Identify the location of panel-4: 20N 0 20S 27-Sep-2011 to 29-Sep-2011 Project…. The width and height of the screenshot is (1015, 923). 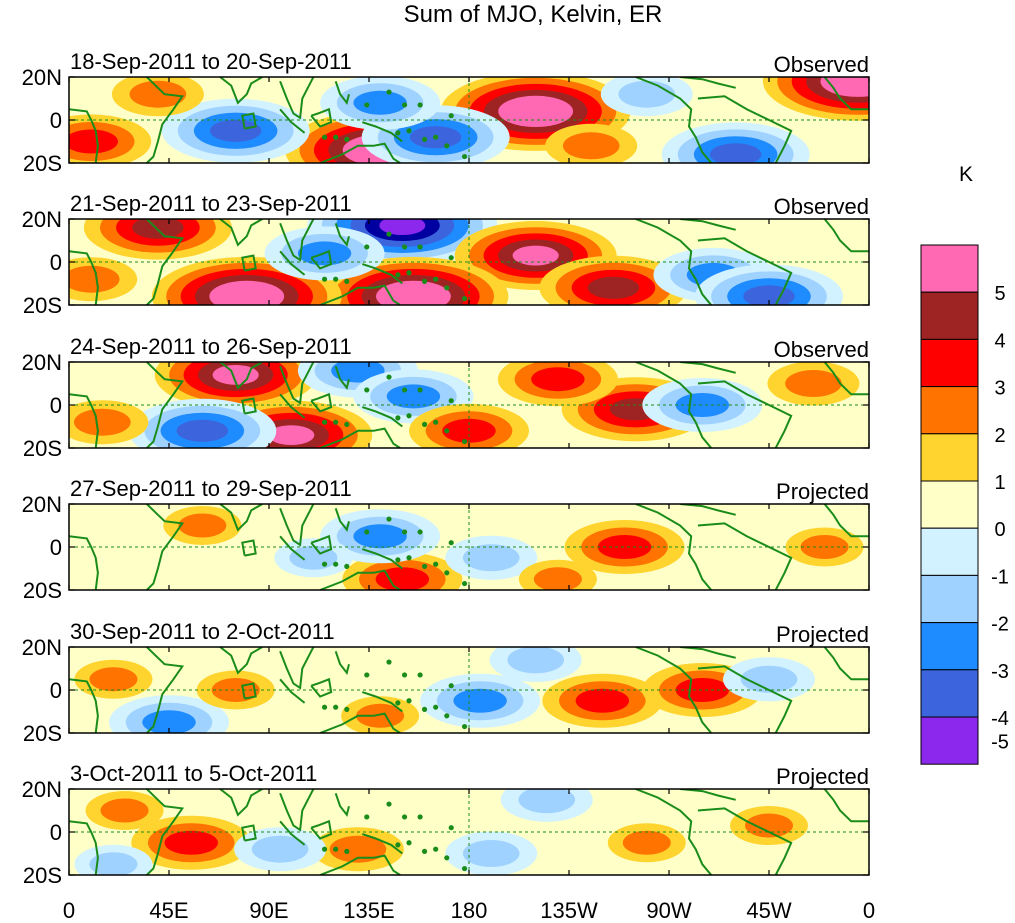
(446, 539).